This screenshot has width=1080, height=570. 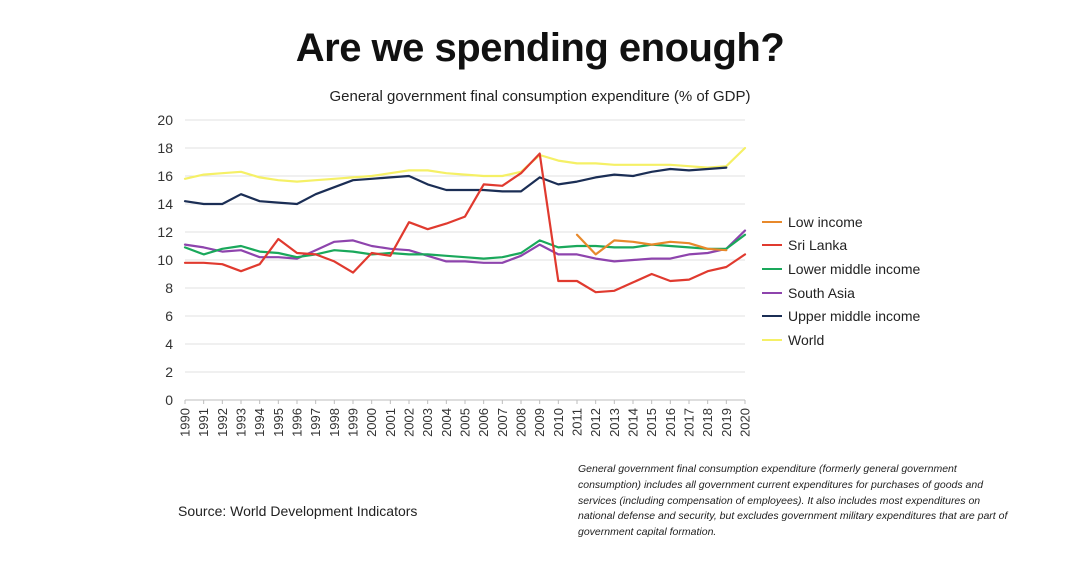 I want to click on x-tick-label: 2019, so click(x=726, y=422).